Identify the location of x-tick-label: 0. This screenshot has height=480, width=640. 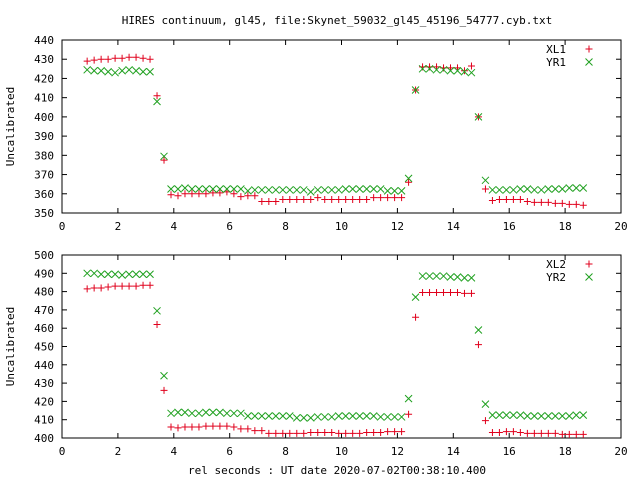
(62, 451).